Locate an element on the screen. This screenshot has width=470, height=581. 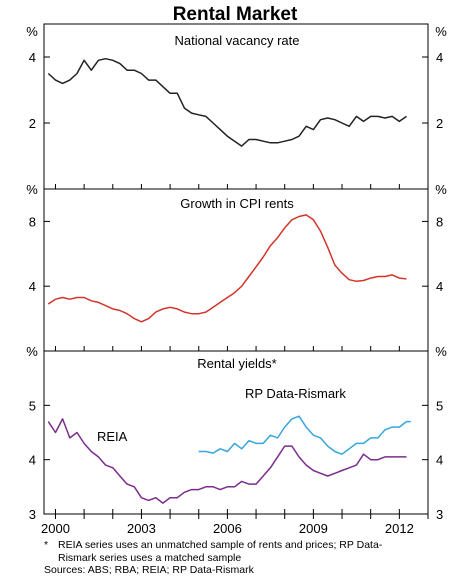
panel-title-yields: Rental yields* is located at coordinates (237, 363).